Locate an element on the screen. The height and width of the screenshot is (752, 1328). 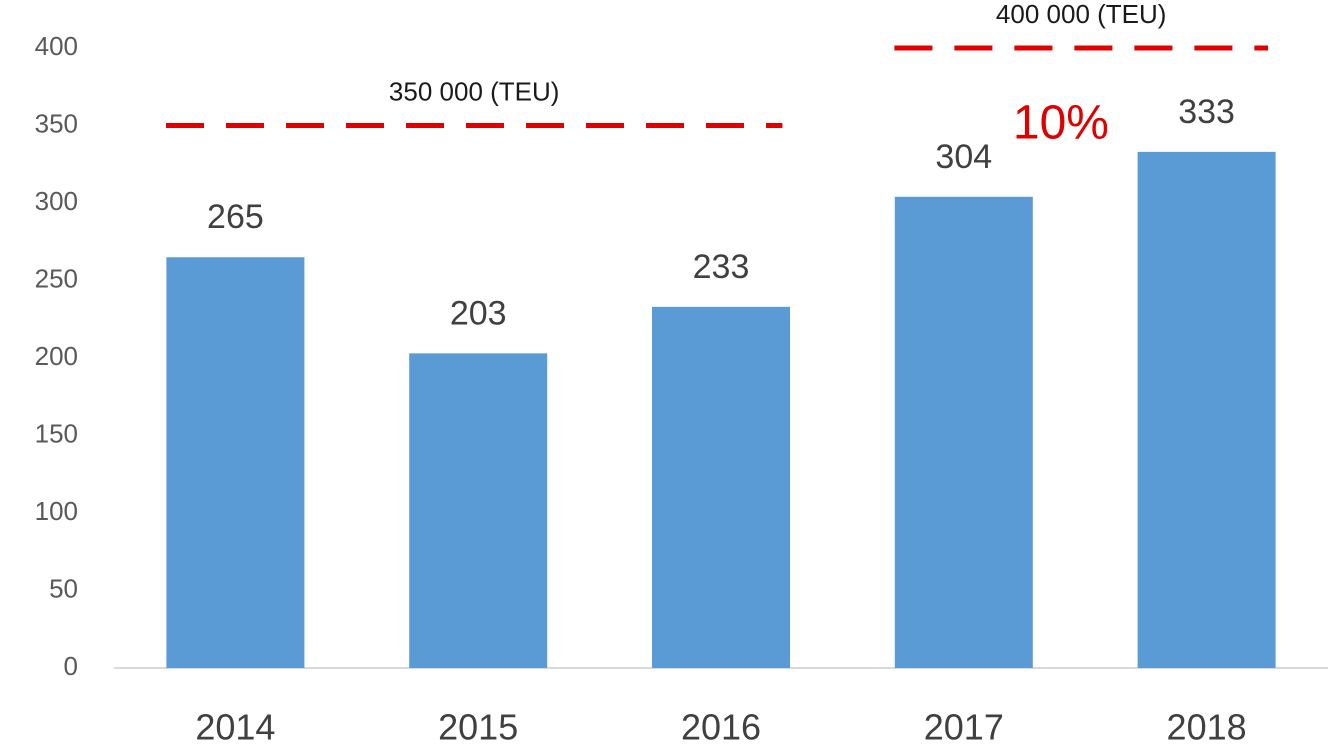
y-tick-label: 400 is located at coordinates (56, 46).